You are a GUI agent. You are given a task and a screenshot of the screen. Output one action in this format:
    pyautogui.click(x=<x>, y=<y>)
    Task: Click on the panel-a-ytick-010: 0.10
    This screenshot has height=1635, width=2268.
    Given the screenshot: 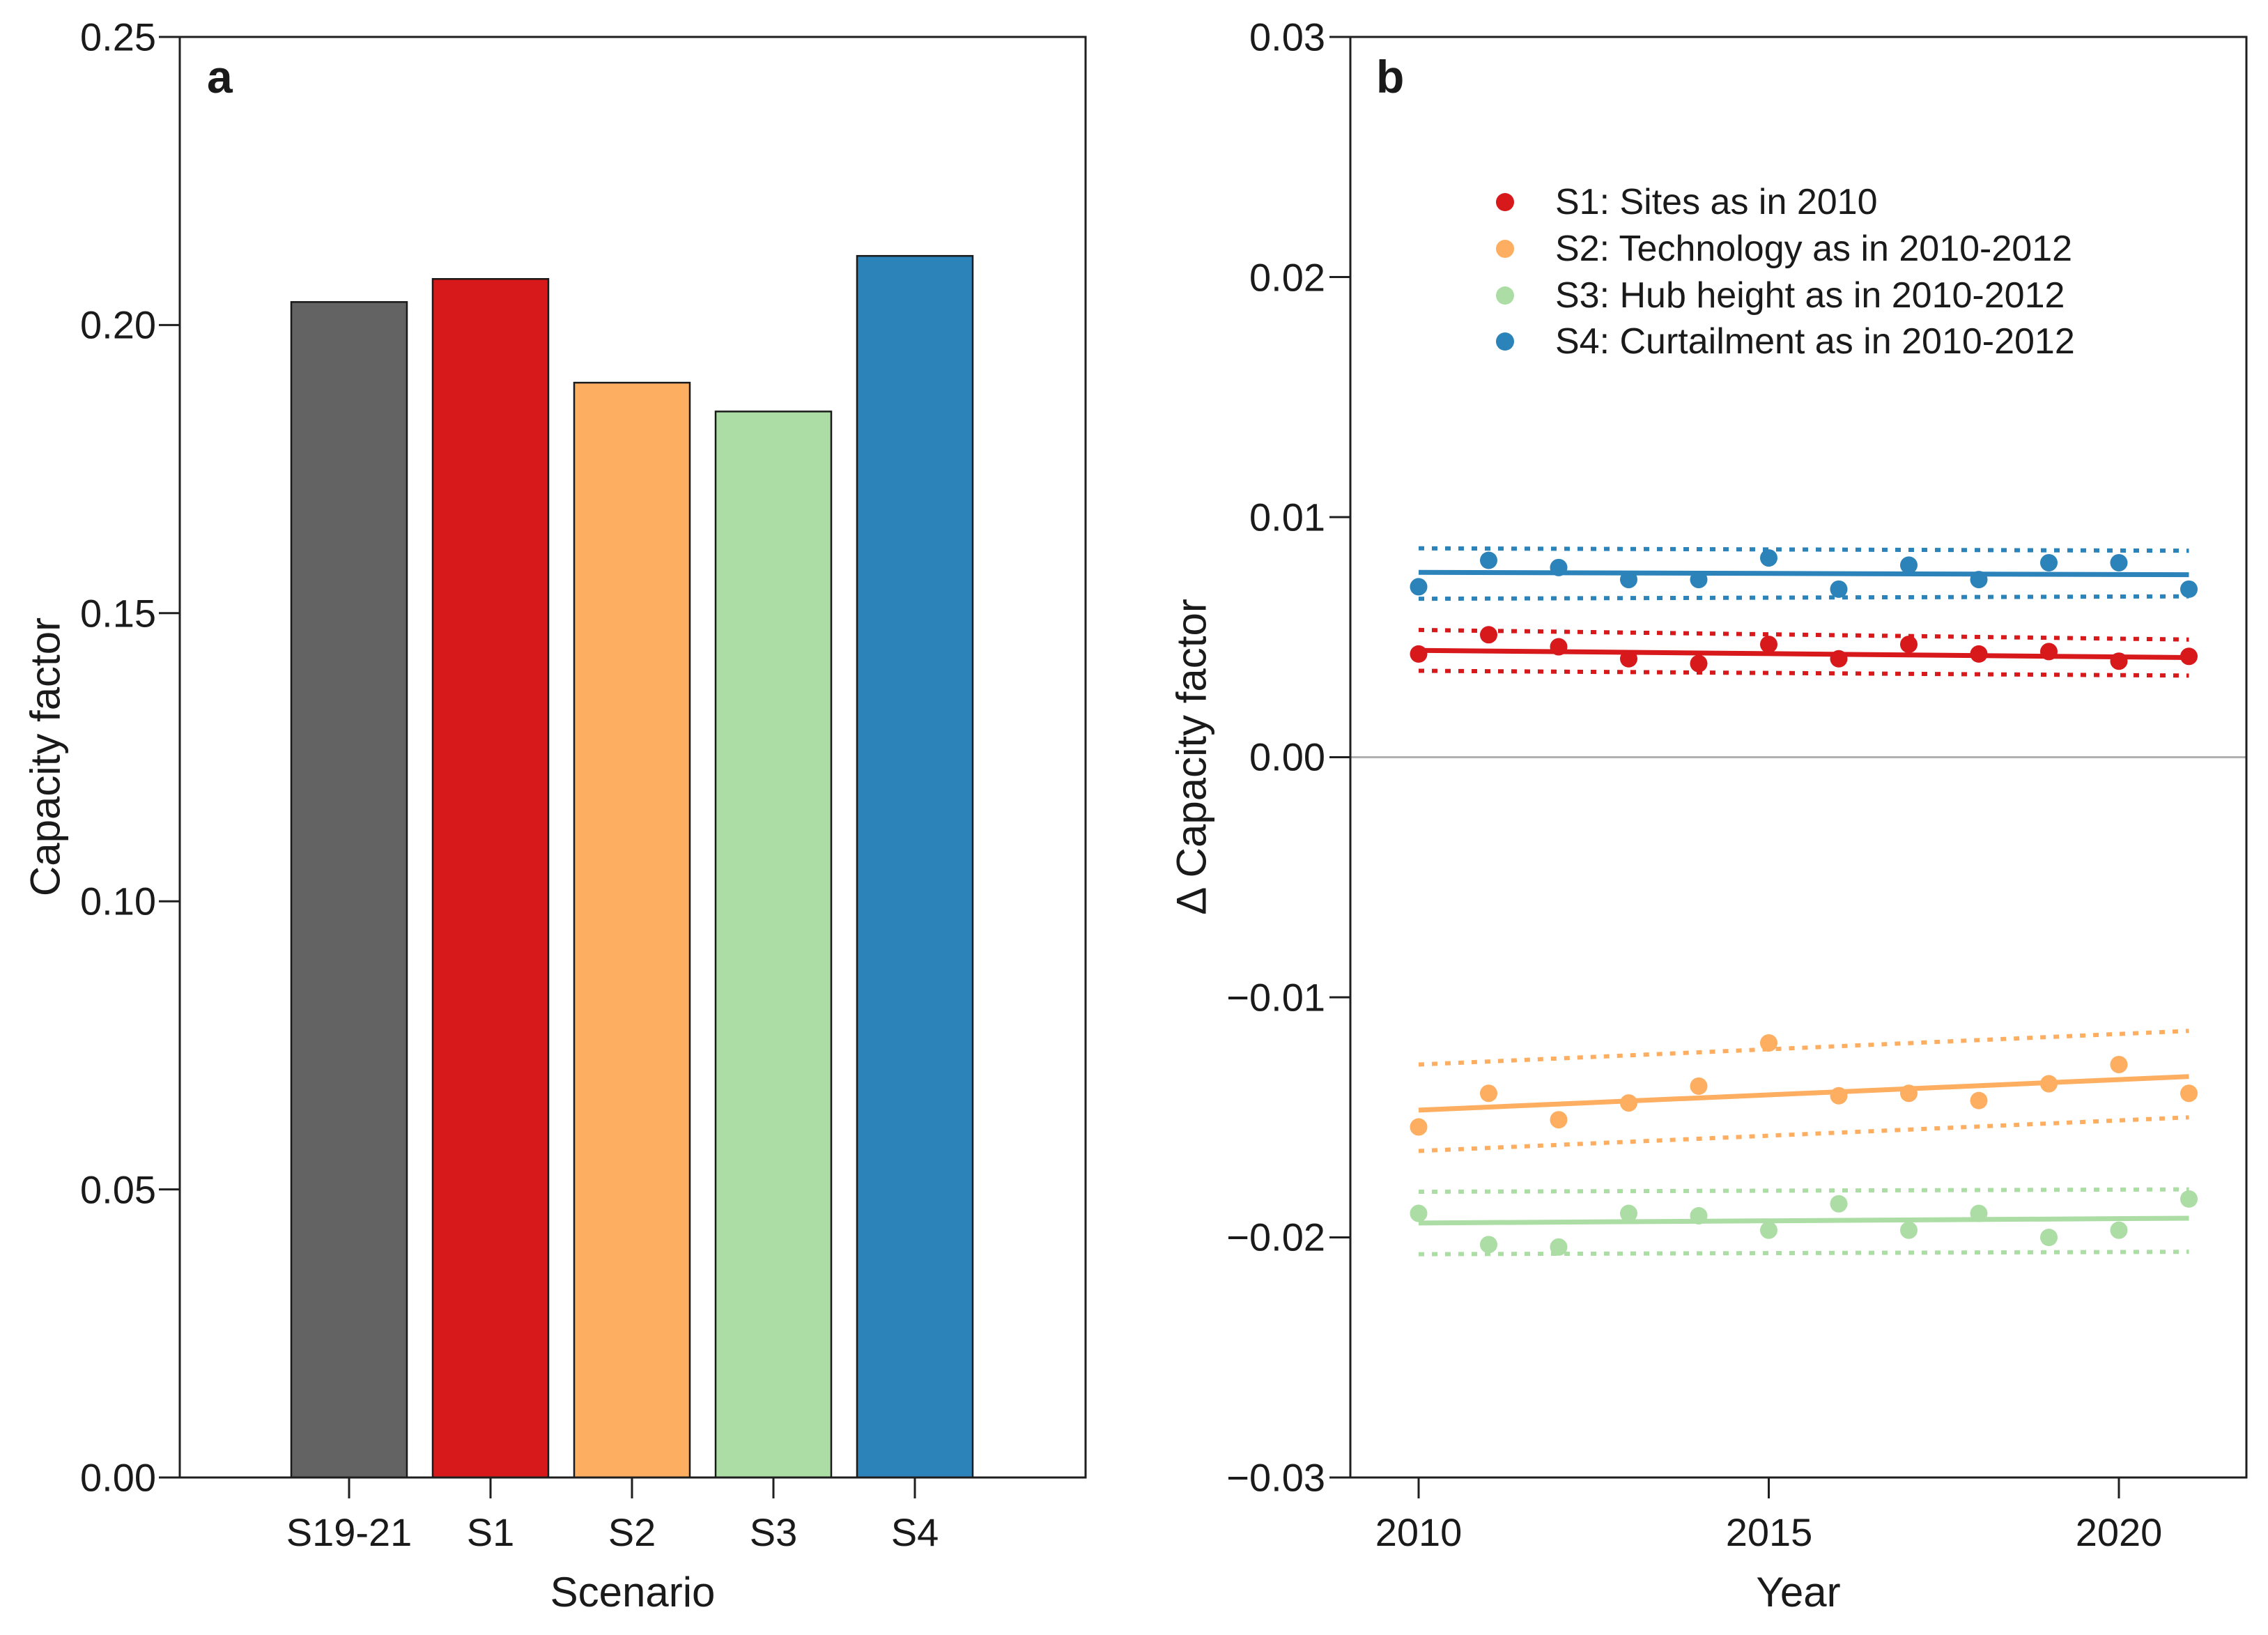 What is the action you would take?
    pyautogui.click(x=118, y=901)
    